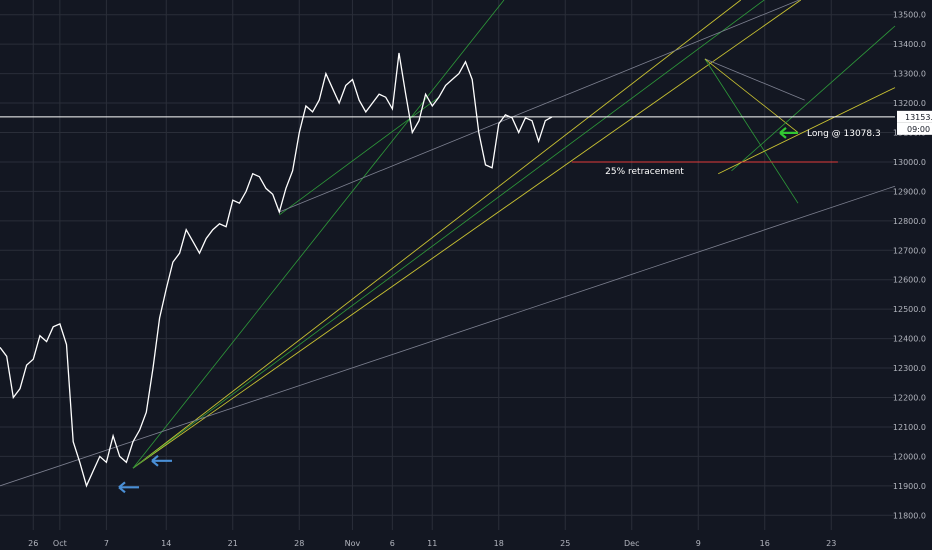 The width and height of the screenshot is (932, 550). What do you see at coordinates (644, 172) in the screenshot?
I see `retracement-label: 25% retracement` at bounding box center [644, 172].